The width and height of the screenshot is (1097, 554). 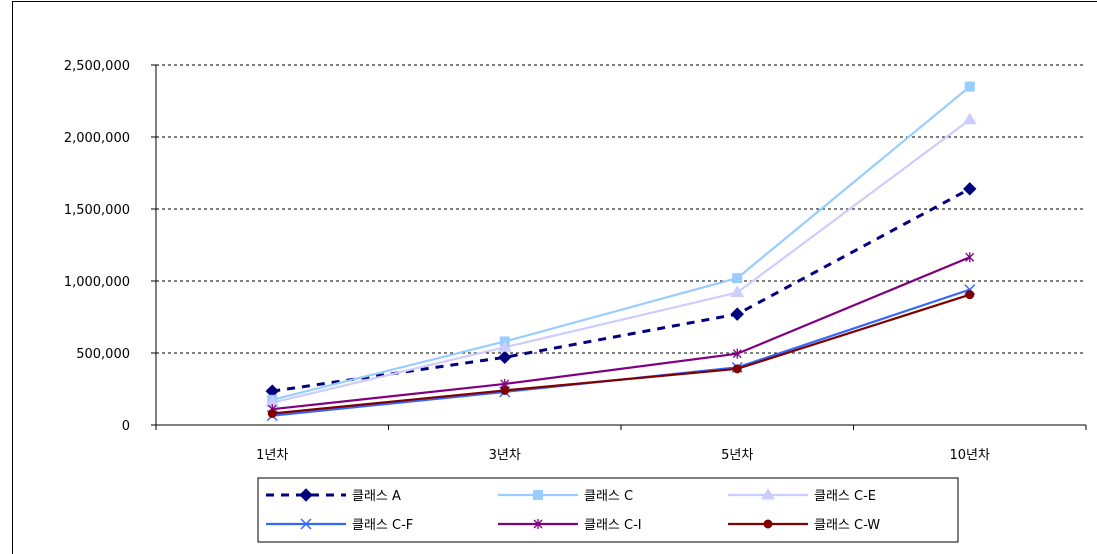 What do you see at coordinates (847, 525) in the screenshot?
I see `legend-label: 클래스 C-W` at bounding box center [847, 525].